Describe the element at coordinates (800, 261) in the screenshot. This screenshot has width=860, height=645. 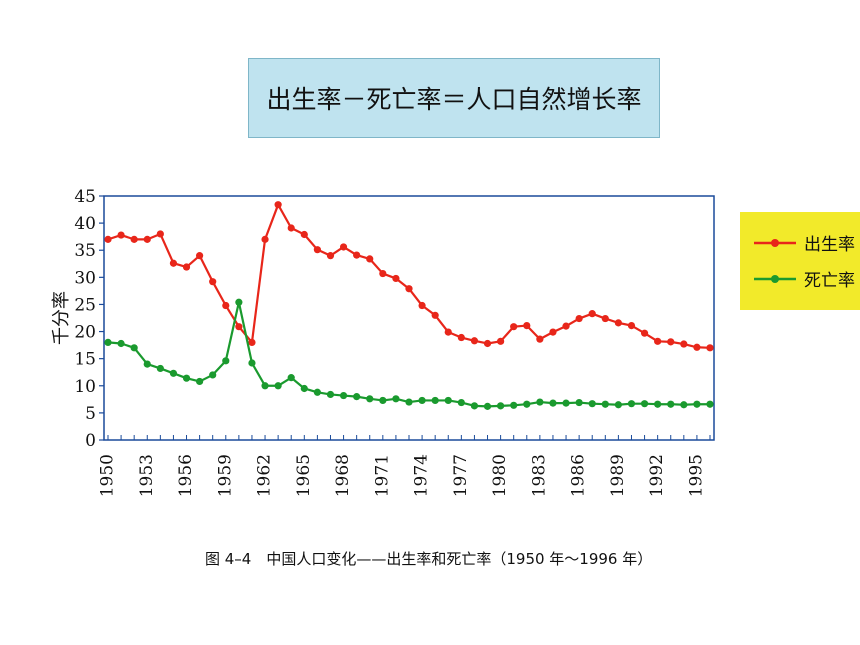
I see `legend: 出生率 死亡率` at that location.